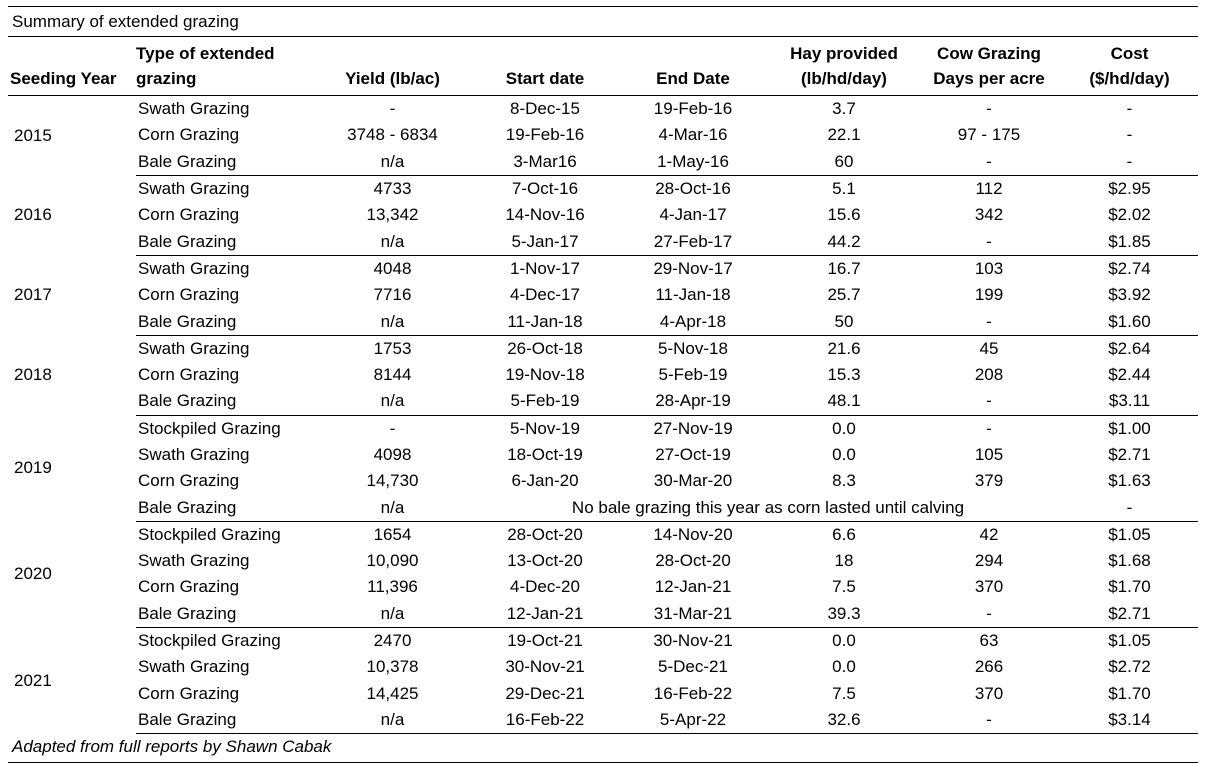  Describe the element at coordinates (166, 78) in the screenshot. I see `header-type-line2: grazing` at that location.